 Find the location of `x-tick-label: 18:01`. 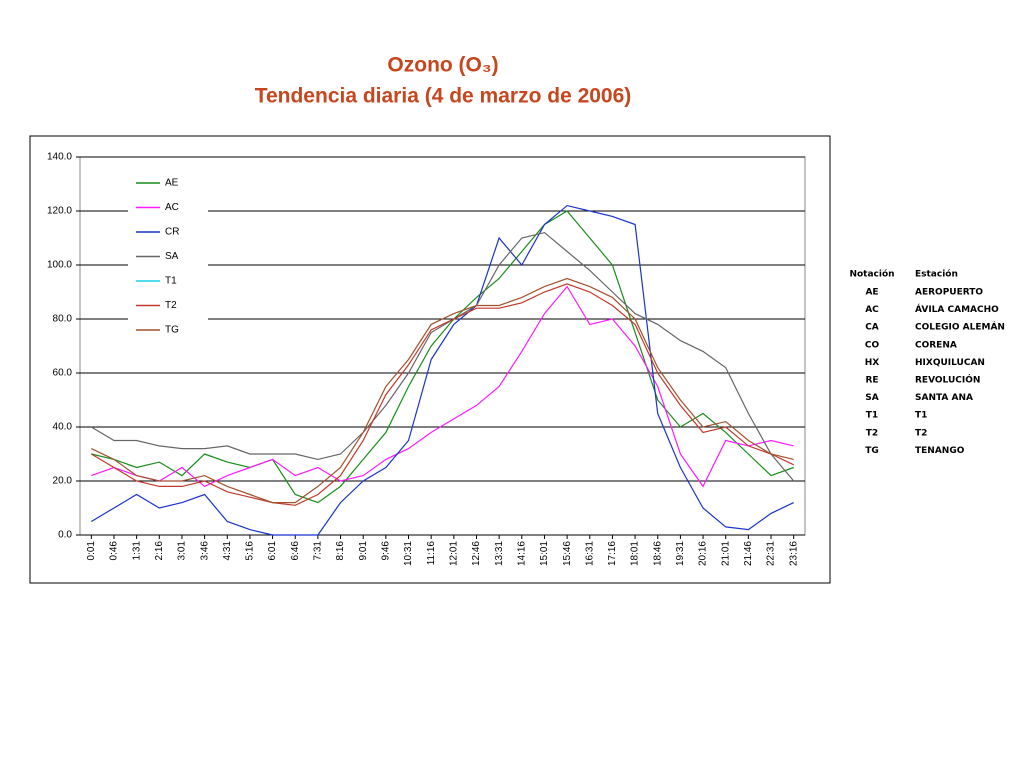

x-tick-label: 18:01 is located at coordinates (635, 553).